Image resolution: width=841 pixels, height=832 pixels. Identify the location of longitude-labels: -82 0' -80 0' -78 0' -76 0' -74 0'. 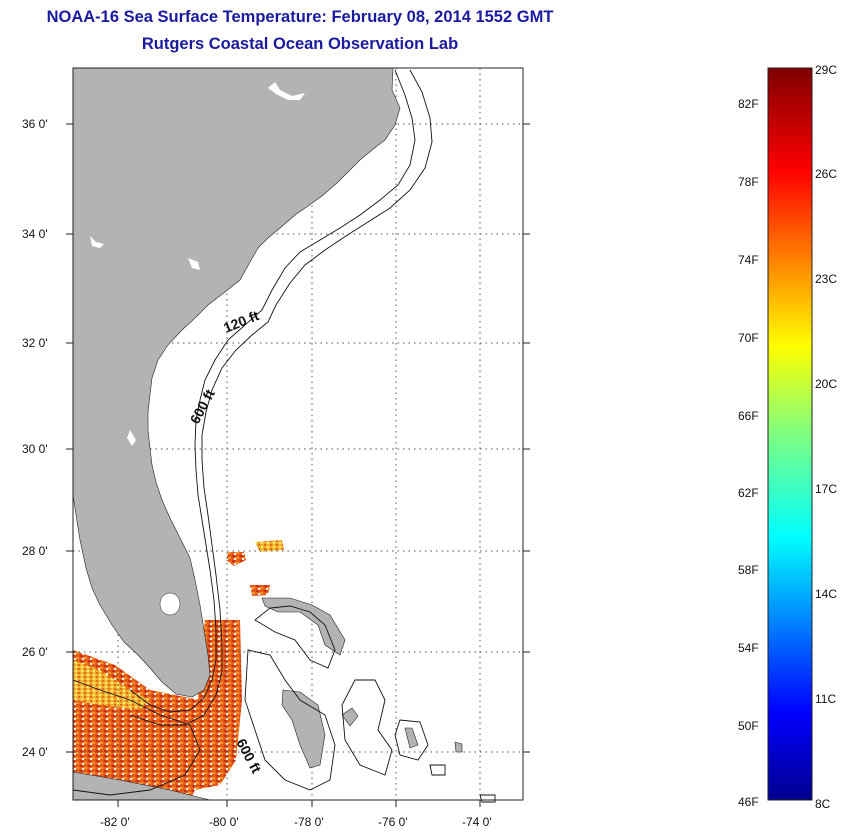
(296, 822).